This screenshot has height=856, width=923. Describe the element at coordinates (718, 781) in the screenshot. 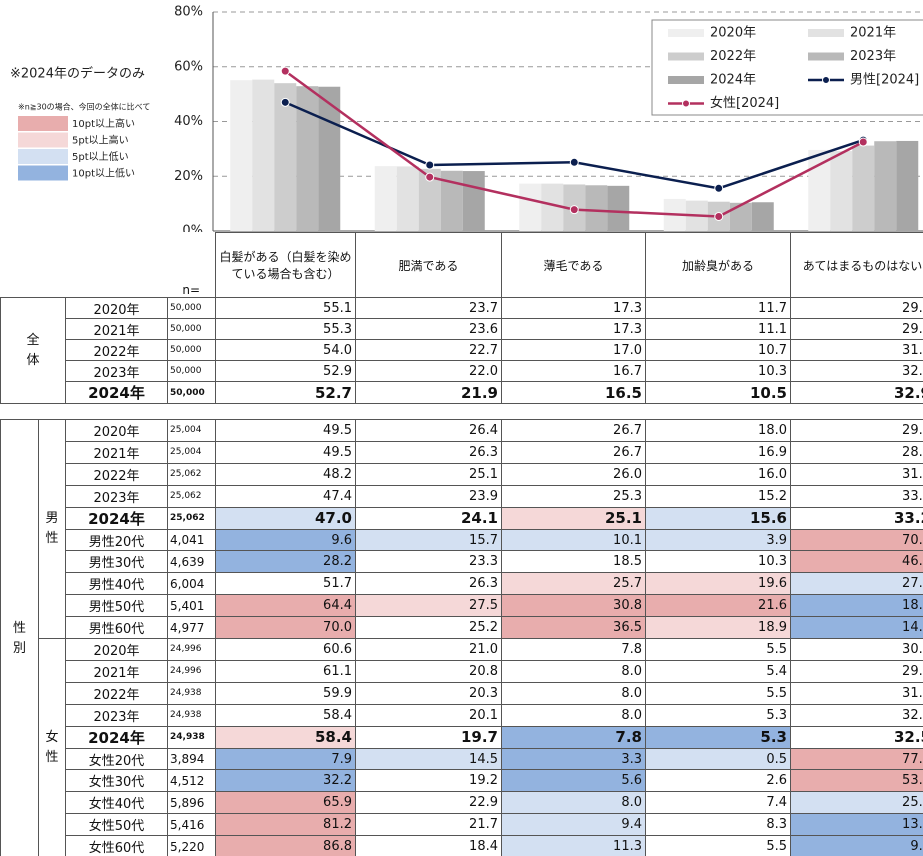

I see `cell: 2.6` at that location.